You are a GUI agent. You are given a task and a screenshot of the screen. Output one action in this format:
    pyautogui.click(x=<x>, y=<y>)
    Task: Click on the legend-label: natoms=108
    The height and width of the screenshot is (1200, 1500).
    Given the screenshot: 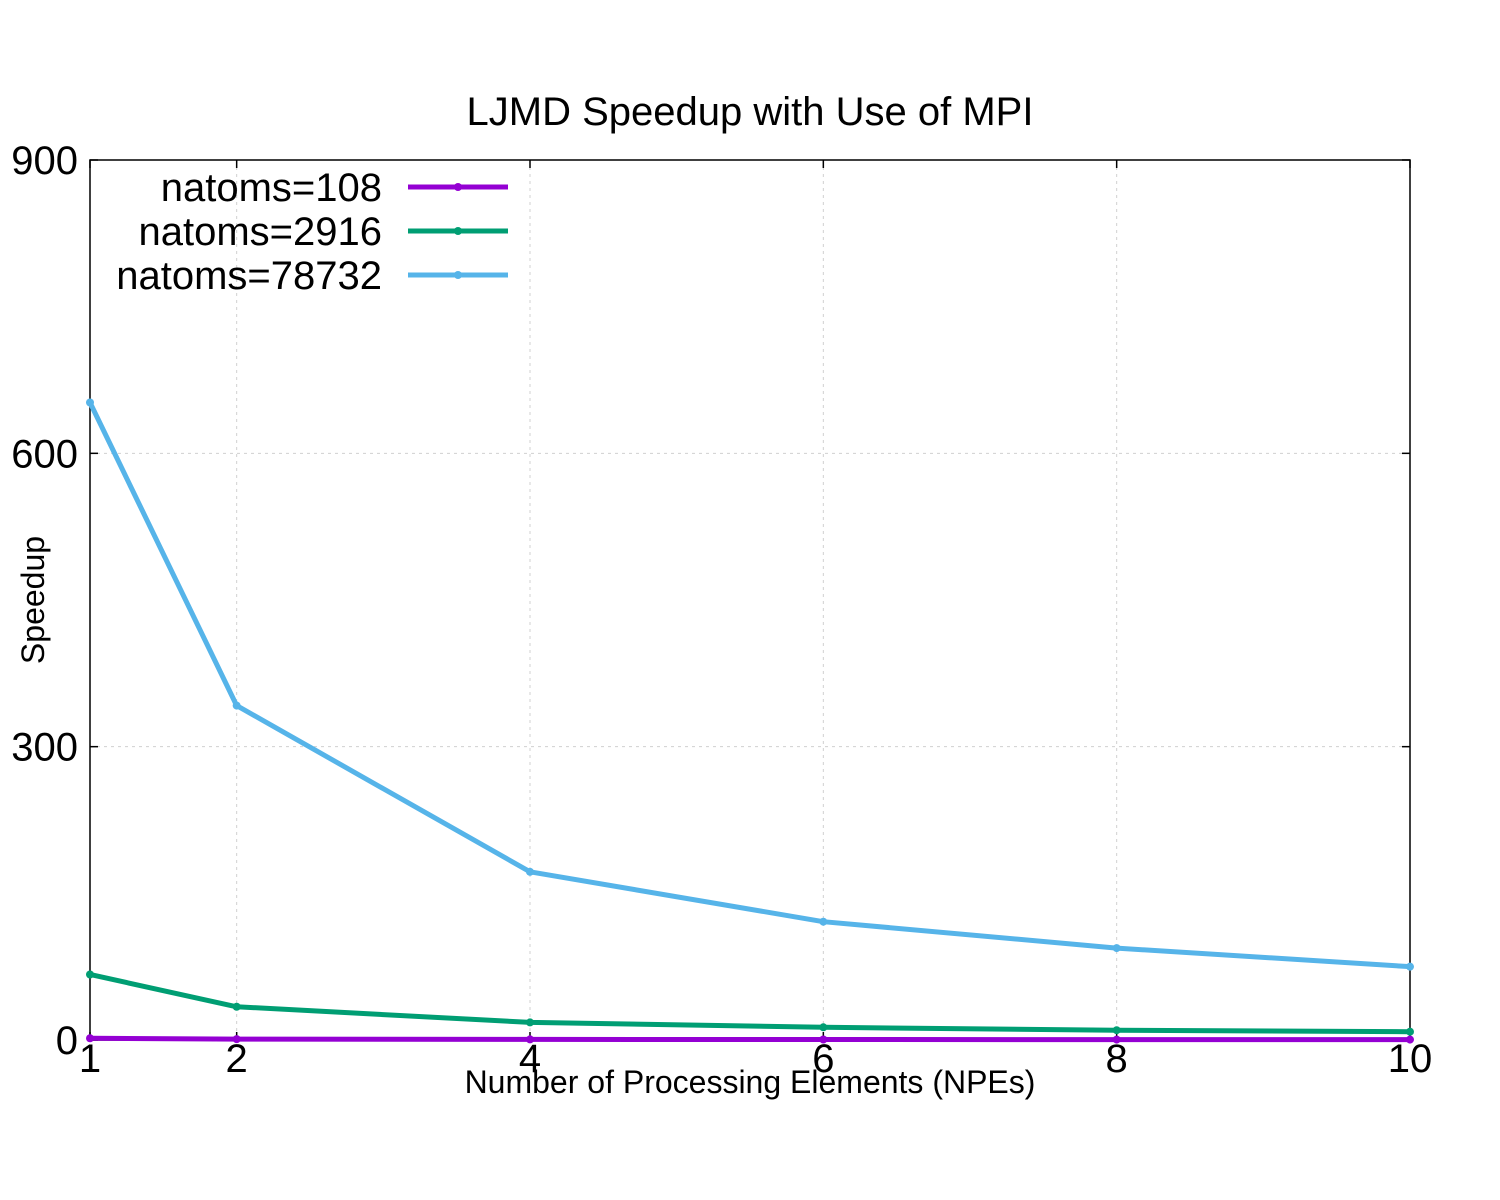 What is the action you would take?
    pyautogui.click(x=271, y=188)
    